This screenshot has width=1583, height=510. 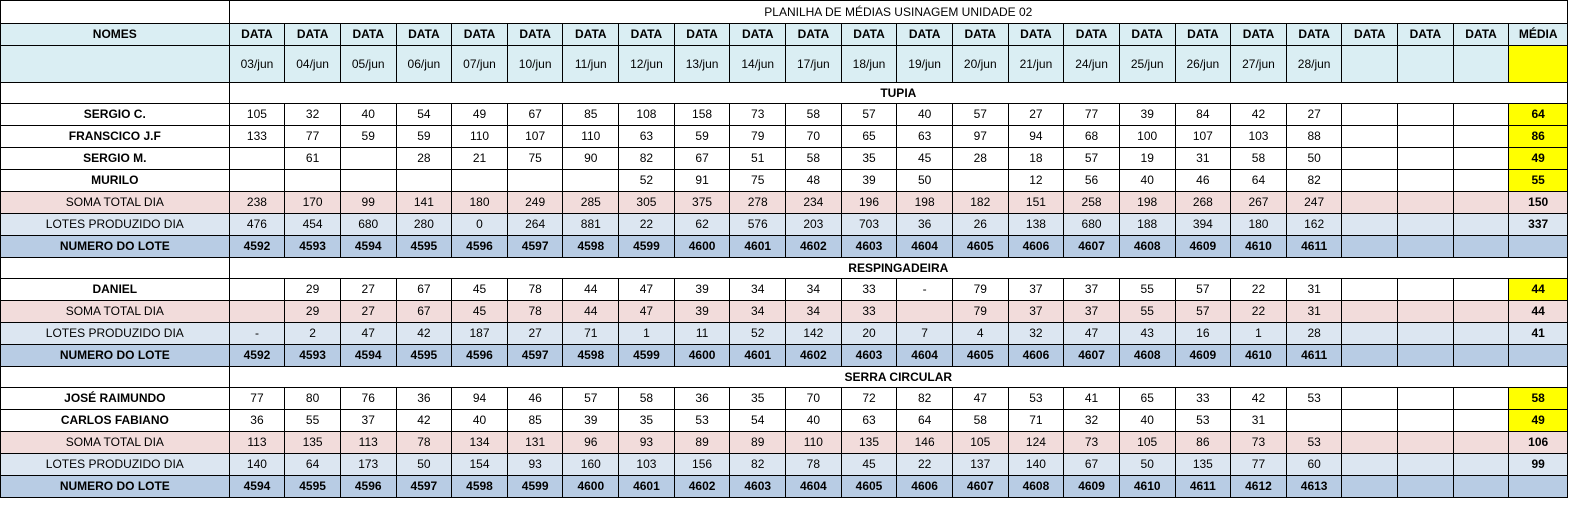 I want to click on value-cell: 4610, so click(x=1147, y=486).